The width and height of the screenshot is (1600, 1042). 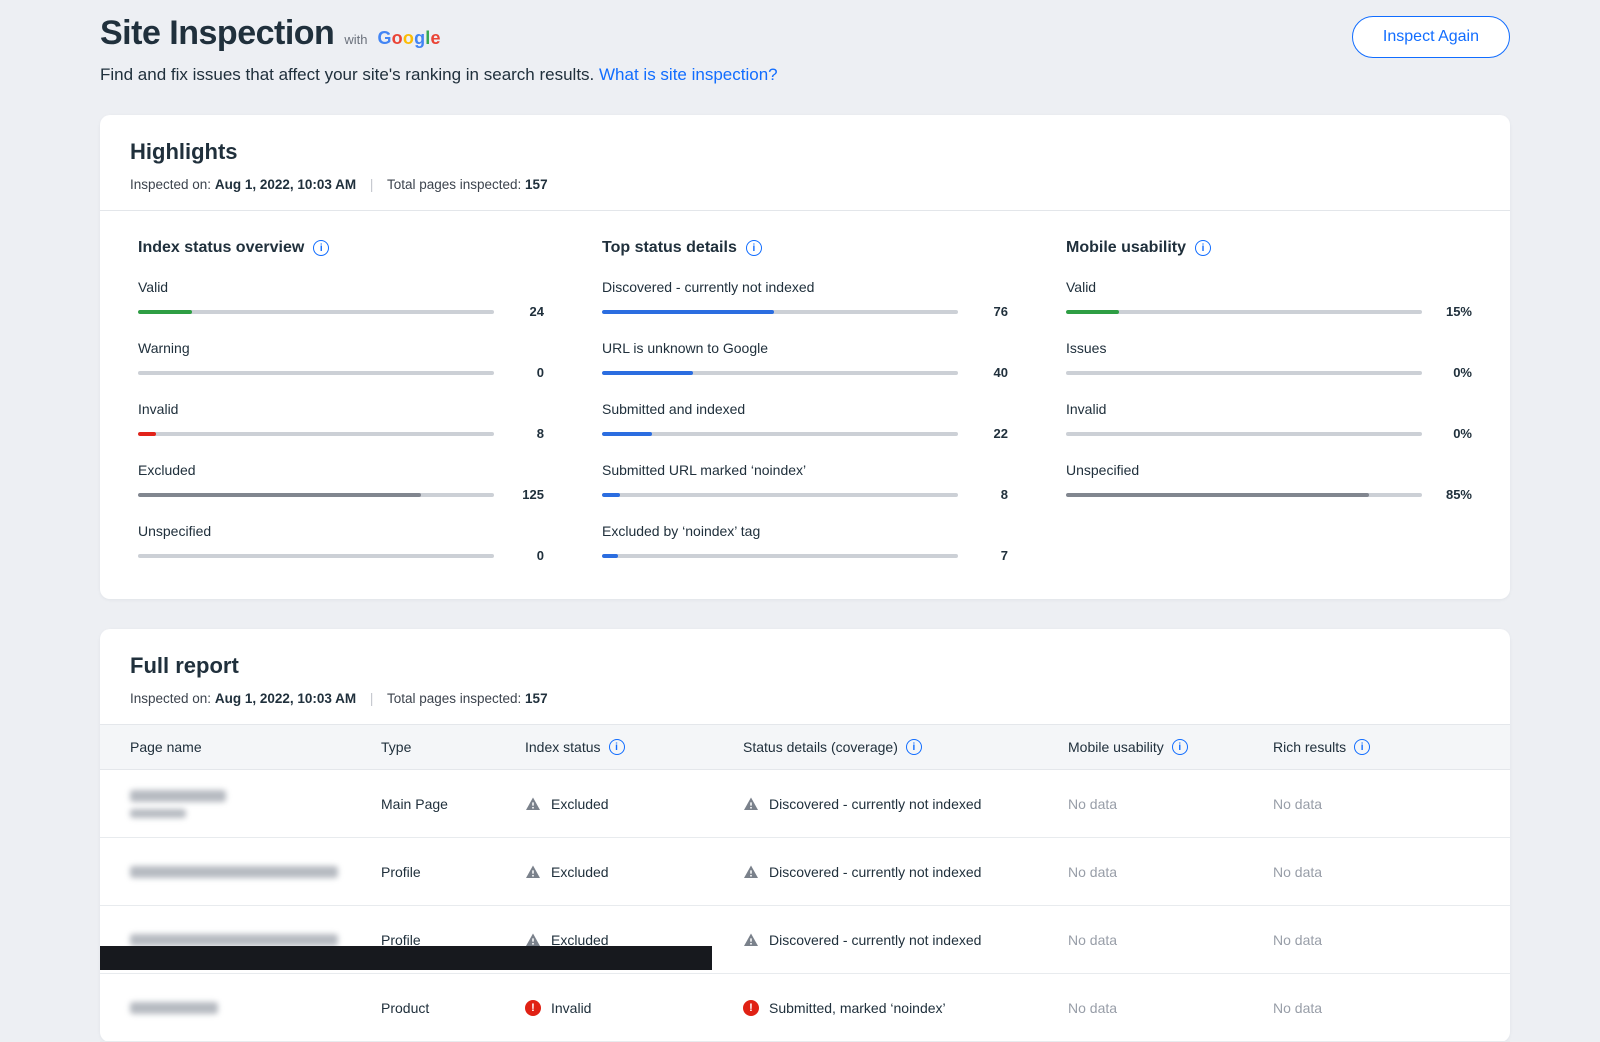 I want to click on stat-label: Excluded by ‘noindex’ tag, so click(x=681, y=531).